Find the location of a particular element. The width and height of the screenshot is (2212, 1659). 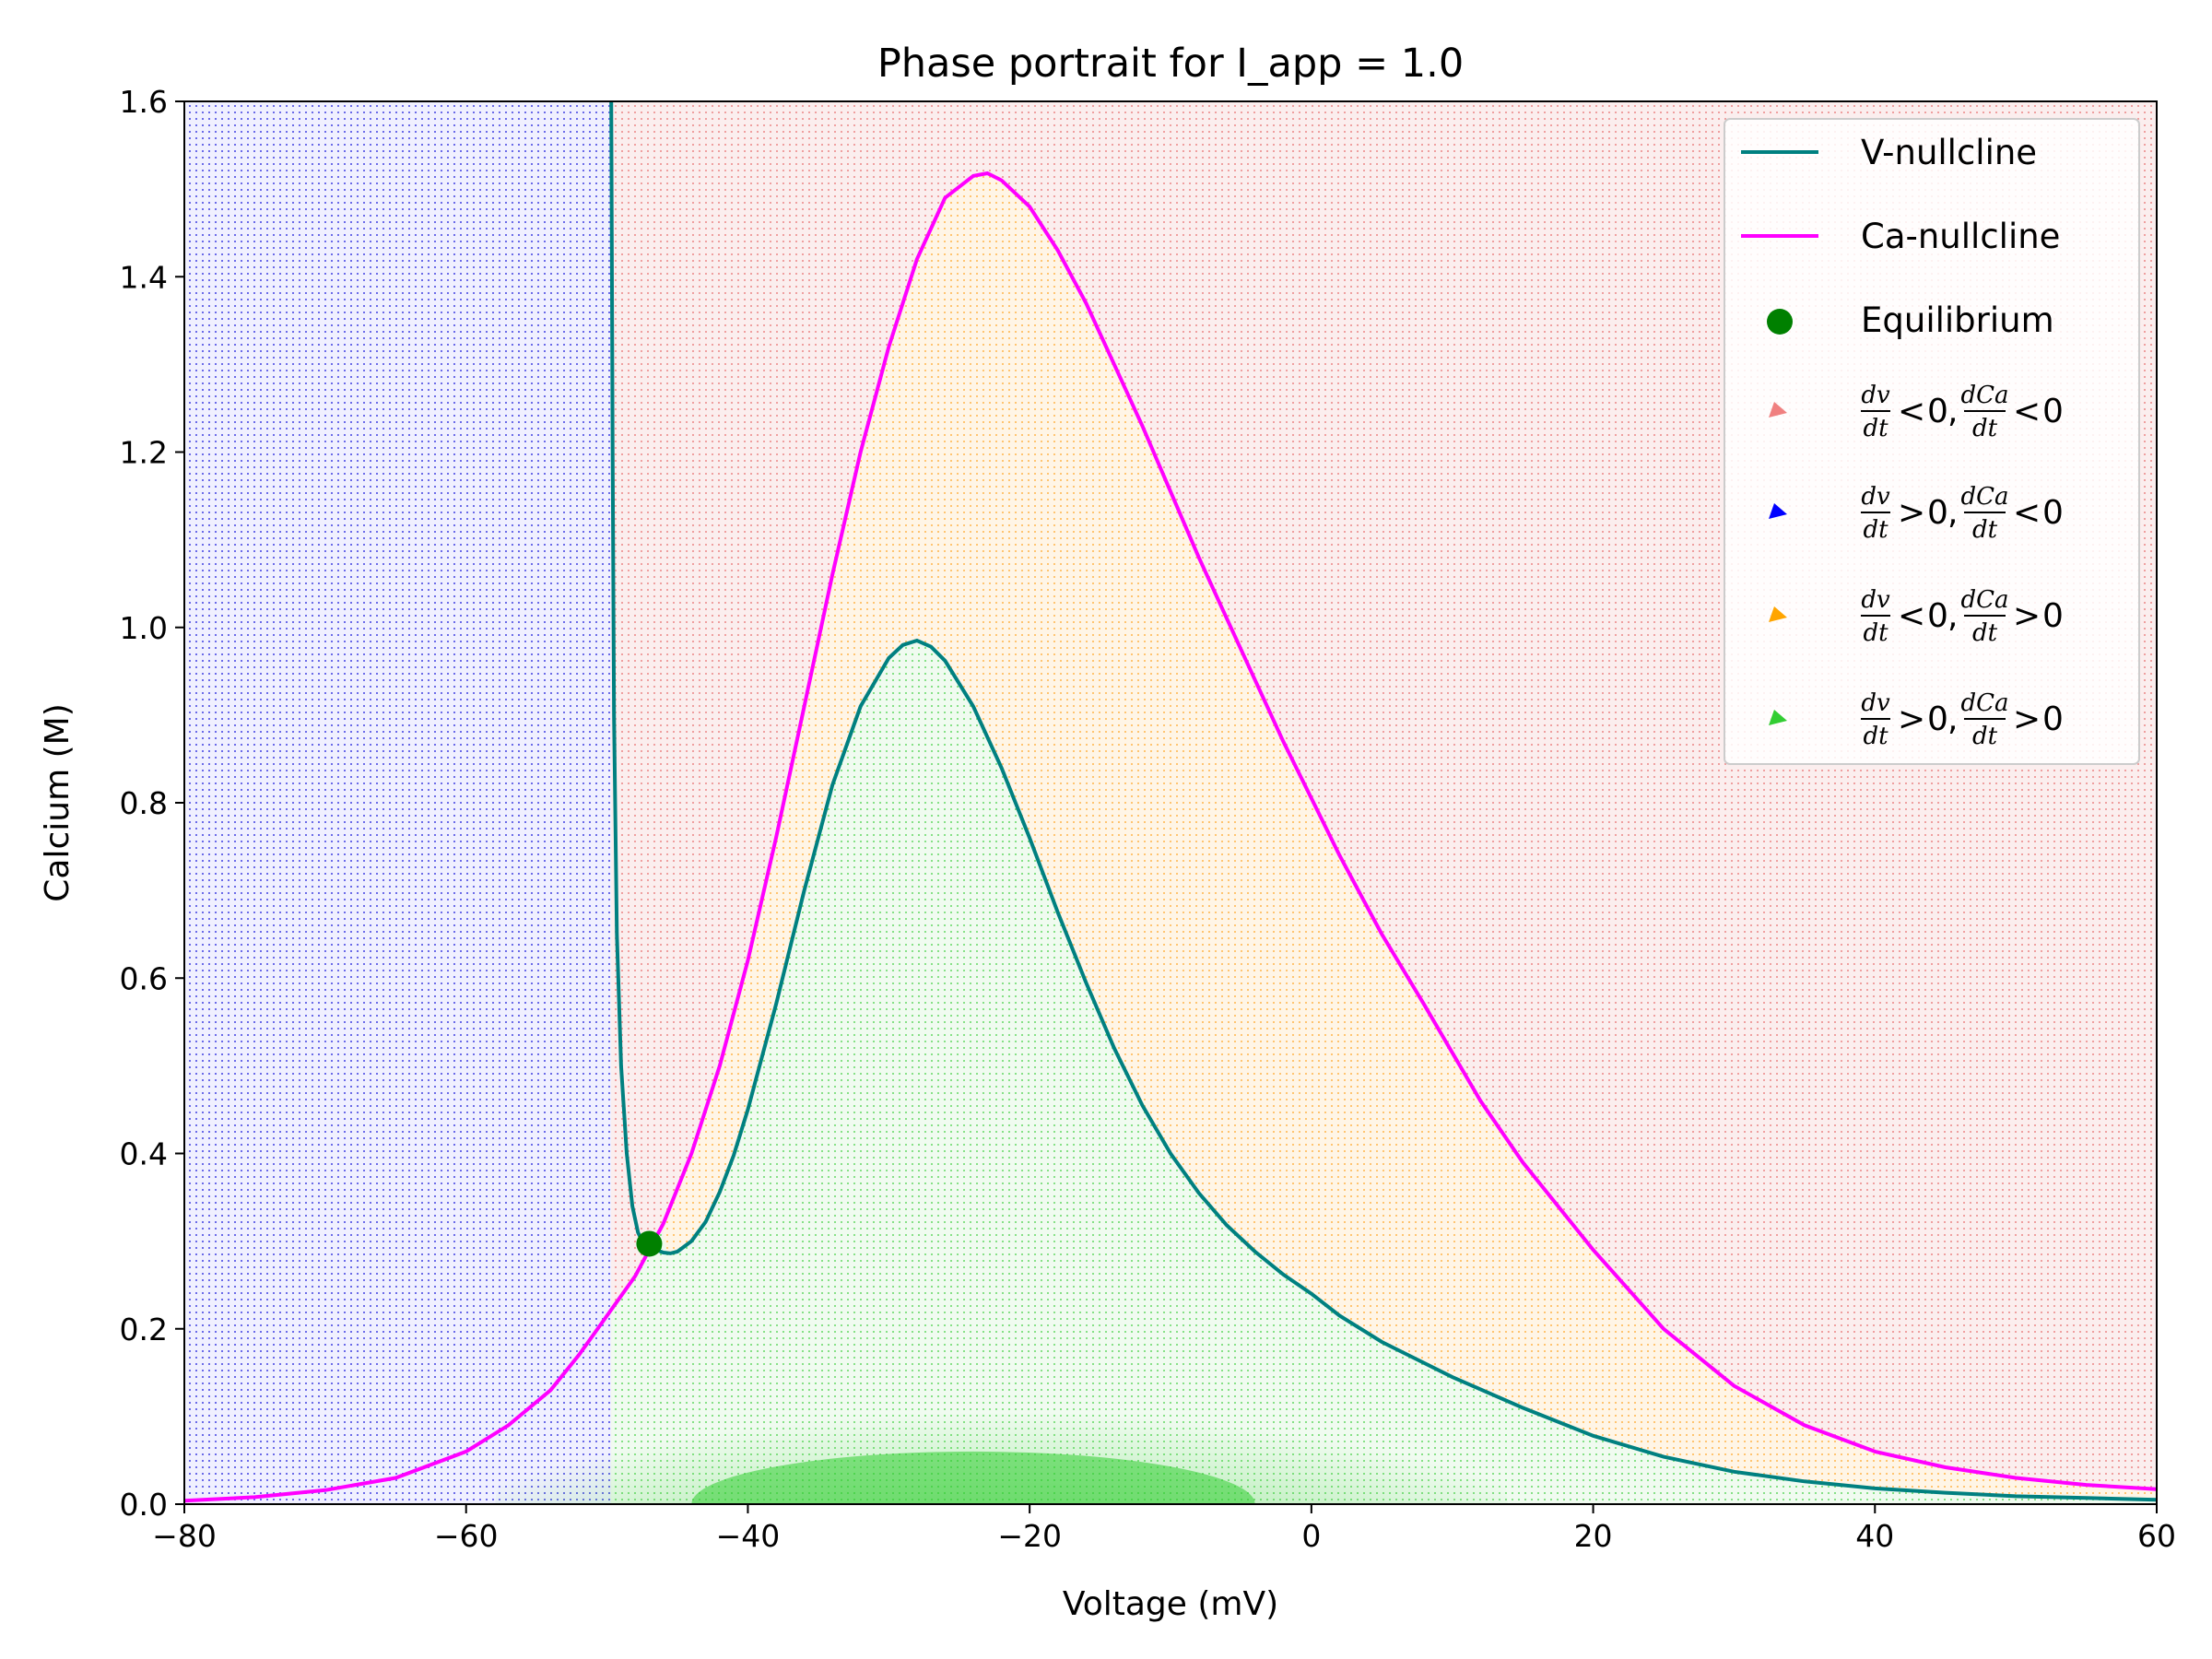

y-tick-label: 0.8 is located at coordinates (144, 803).